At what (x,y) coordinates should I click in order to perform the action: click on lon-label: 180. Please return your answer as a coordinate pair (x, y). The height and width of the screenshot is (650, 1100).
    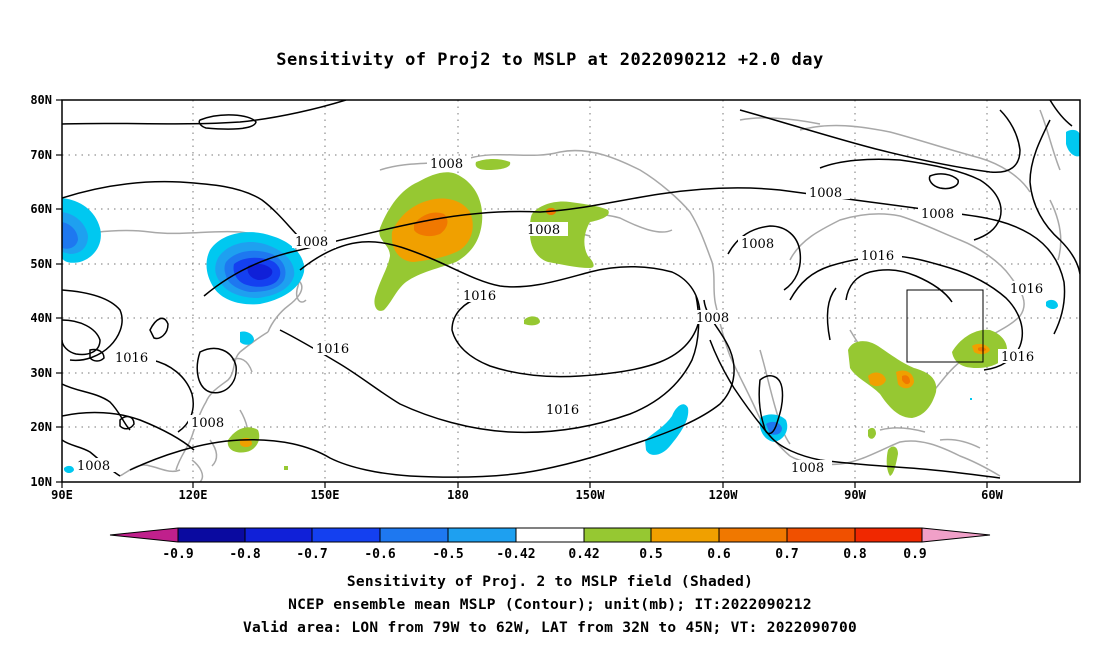
    Looking at the image, I should click on (458, 495).